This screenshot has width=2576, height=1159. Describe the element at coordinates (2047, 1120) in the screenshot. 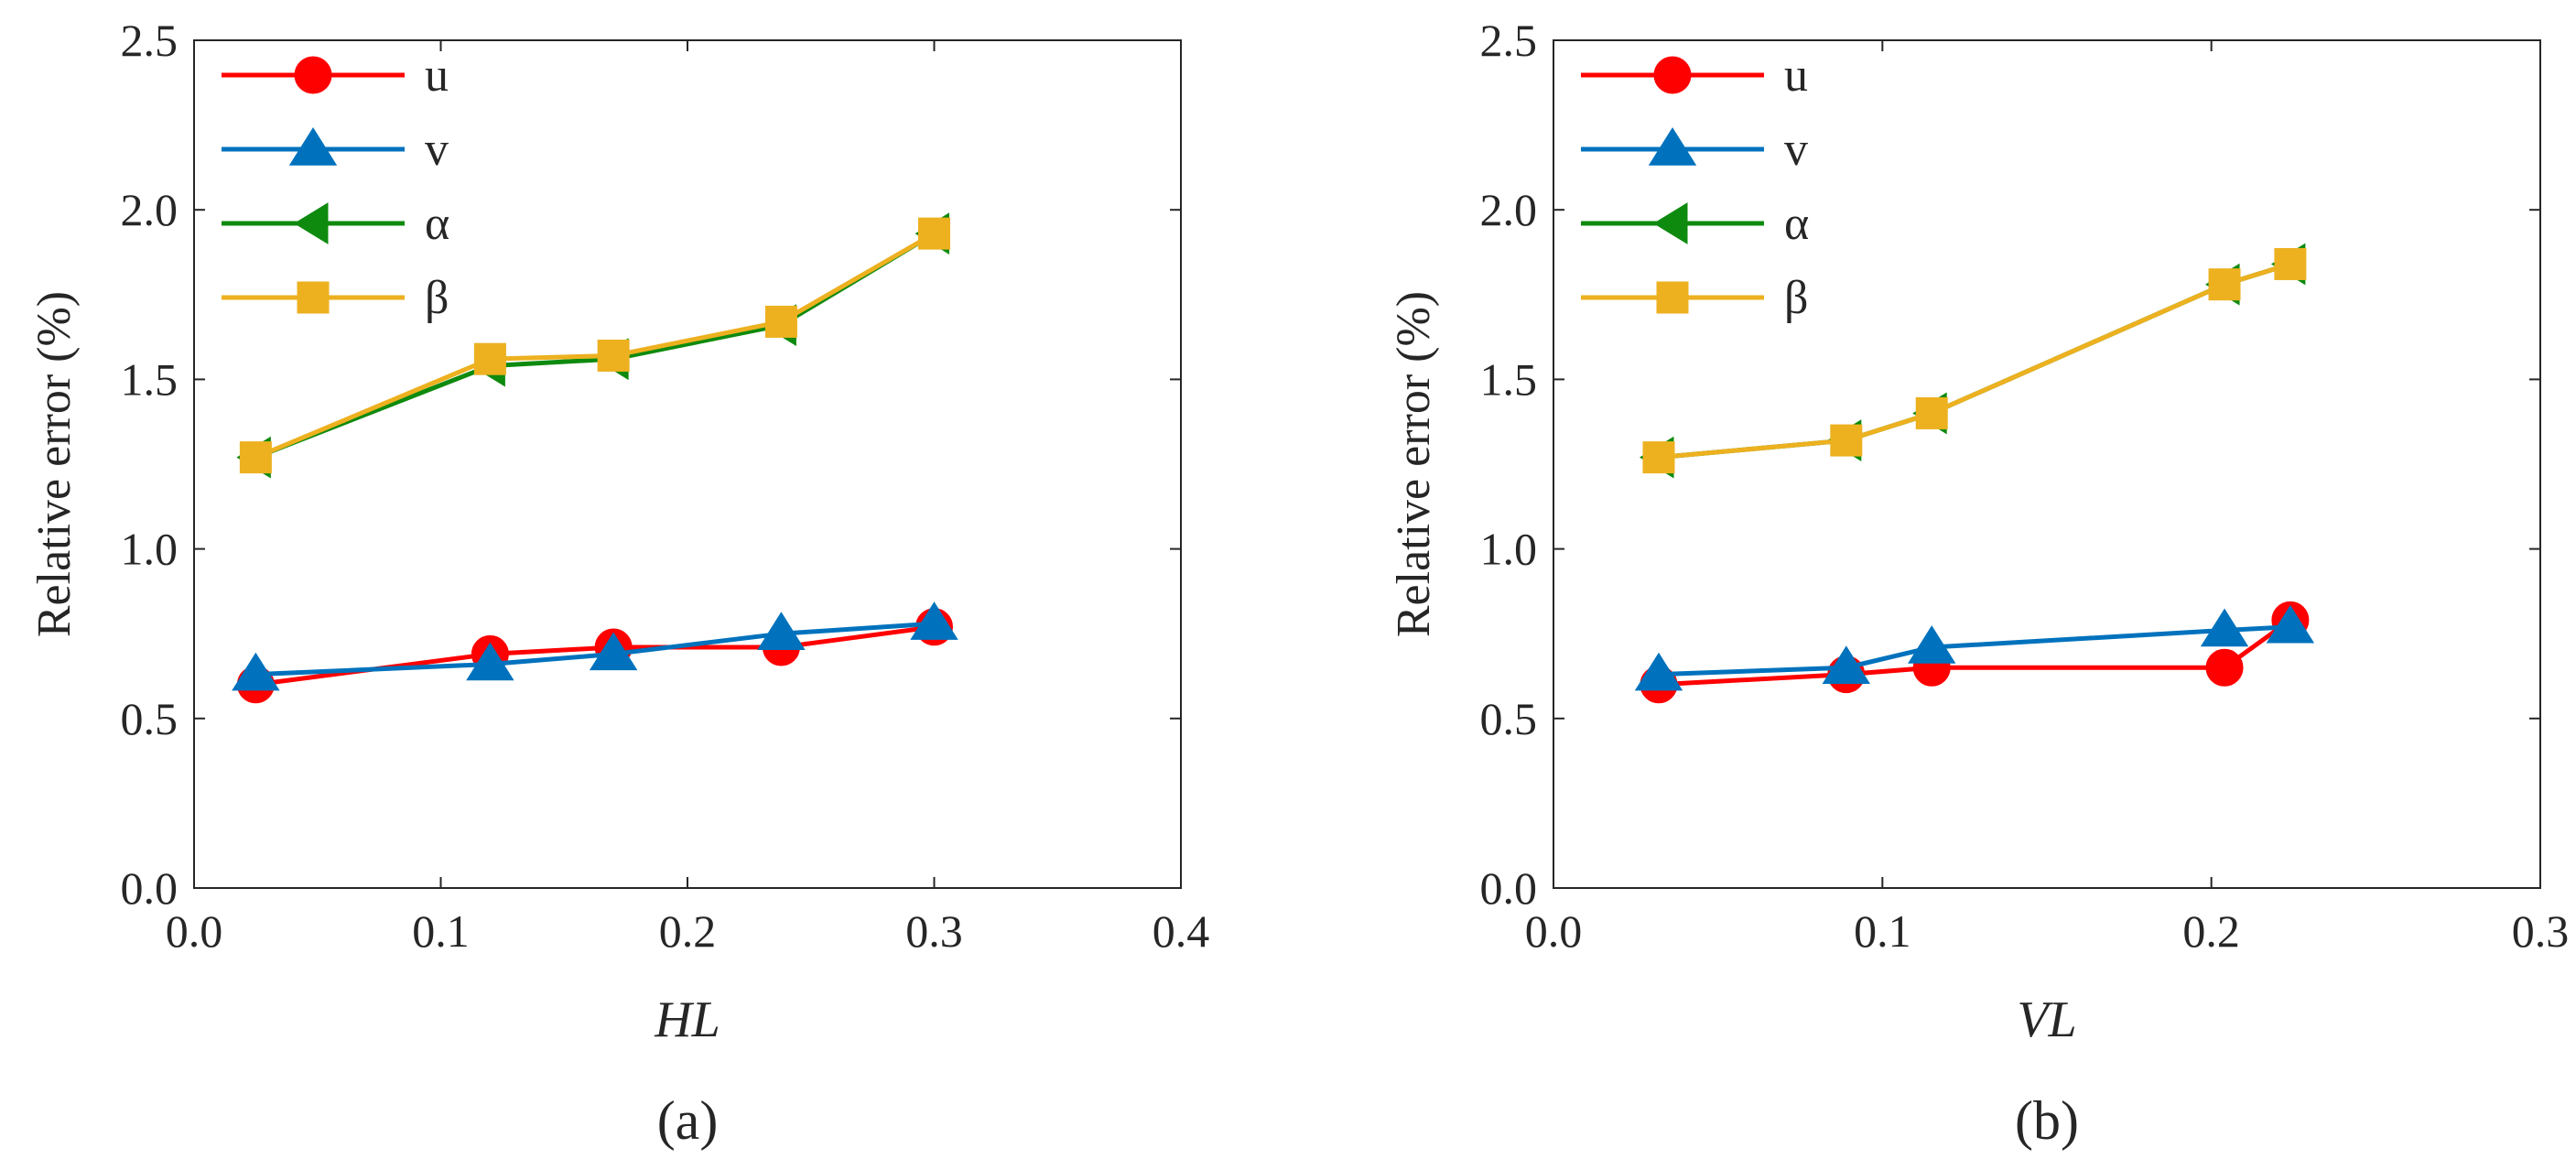

I see `panel-label: (b)` at that location.